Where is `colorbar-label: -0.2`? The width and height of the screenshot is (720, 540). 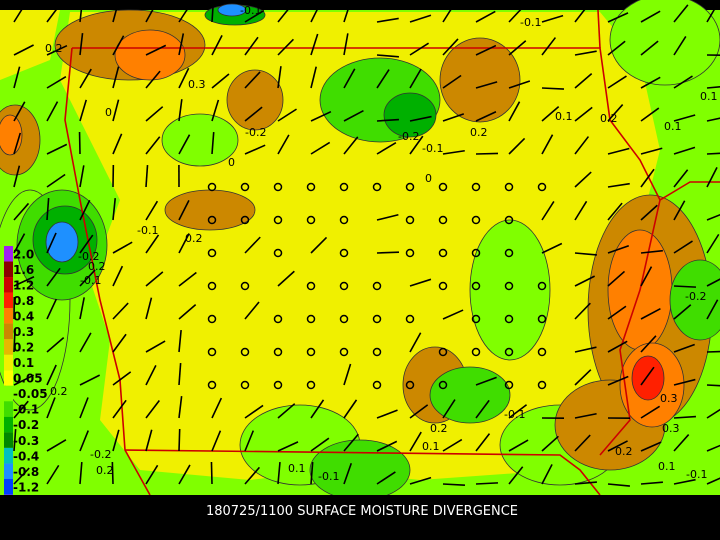
colorbar-label: -0.2 is located at coordinates (26, 425).